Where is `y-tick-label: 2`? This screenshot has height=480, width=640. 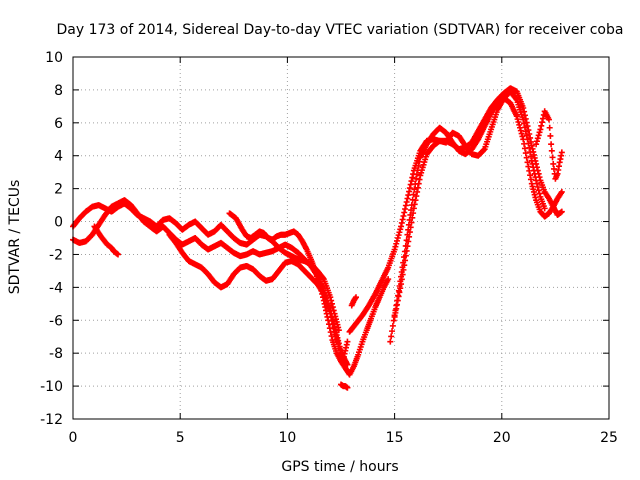
y-tick-label: 2 is located at coordinates (58, 190).